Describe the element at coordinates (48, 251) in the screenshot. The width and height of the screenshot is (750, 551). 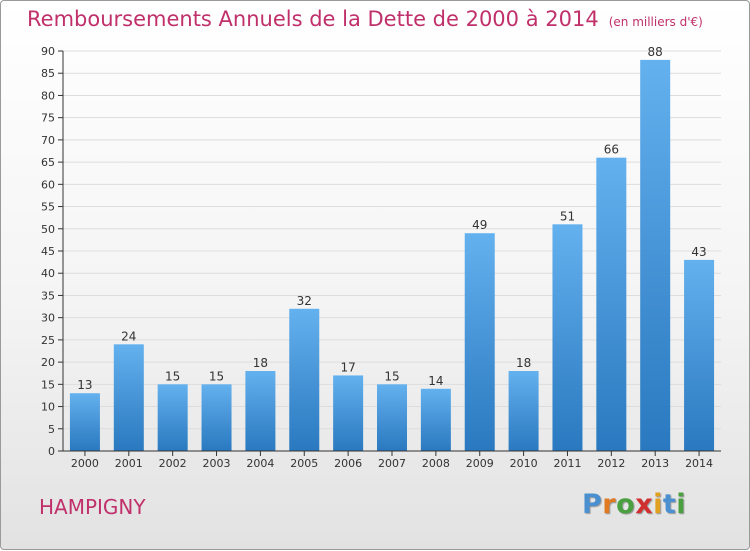
I see `y-tick-label: 45` at that location.